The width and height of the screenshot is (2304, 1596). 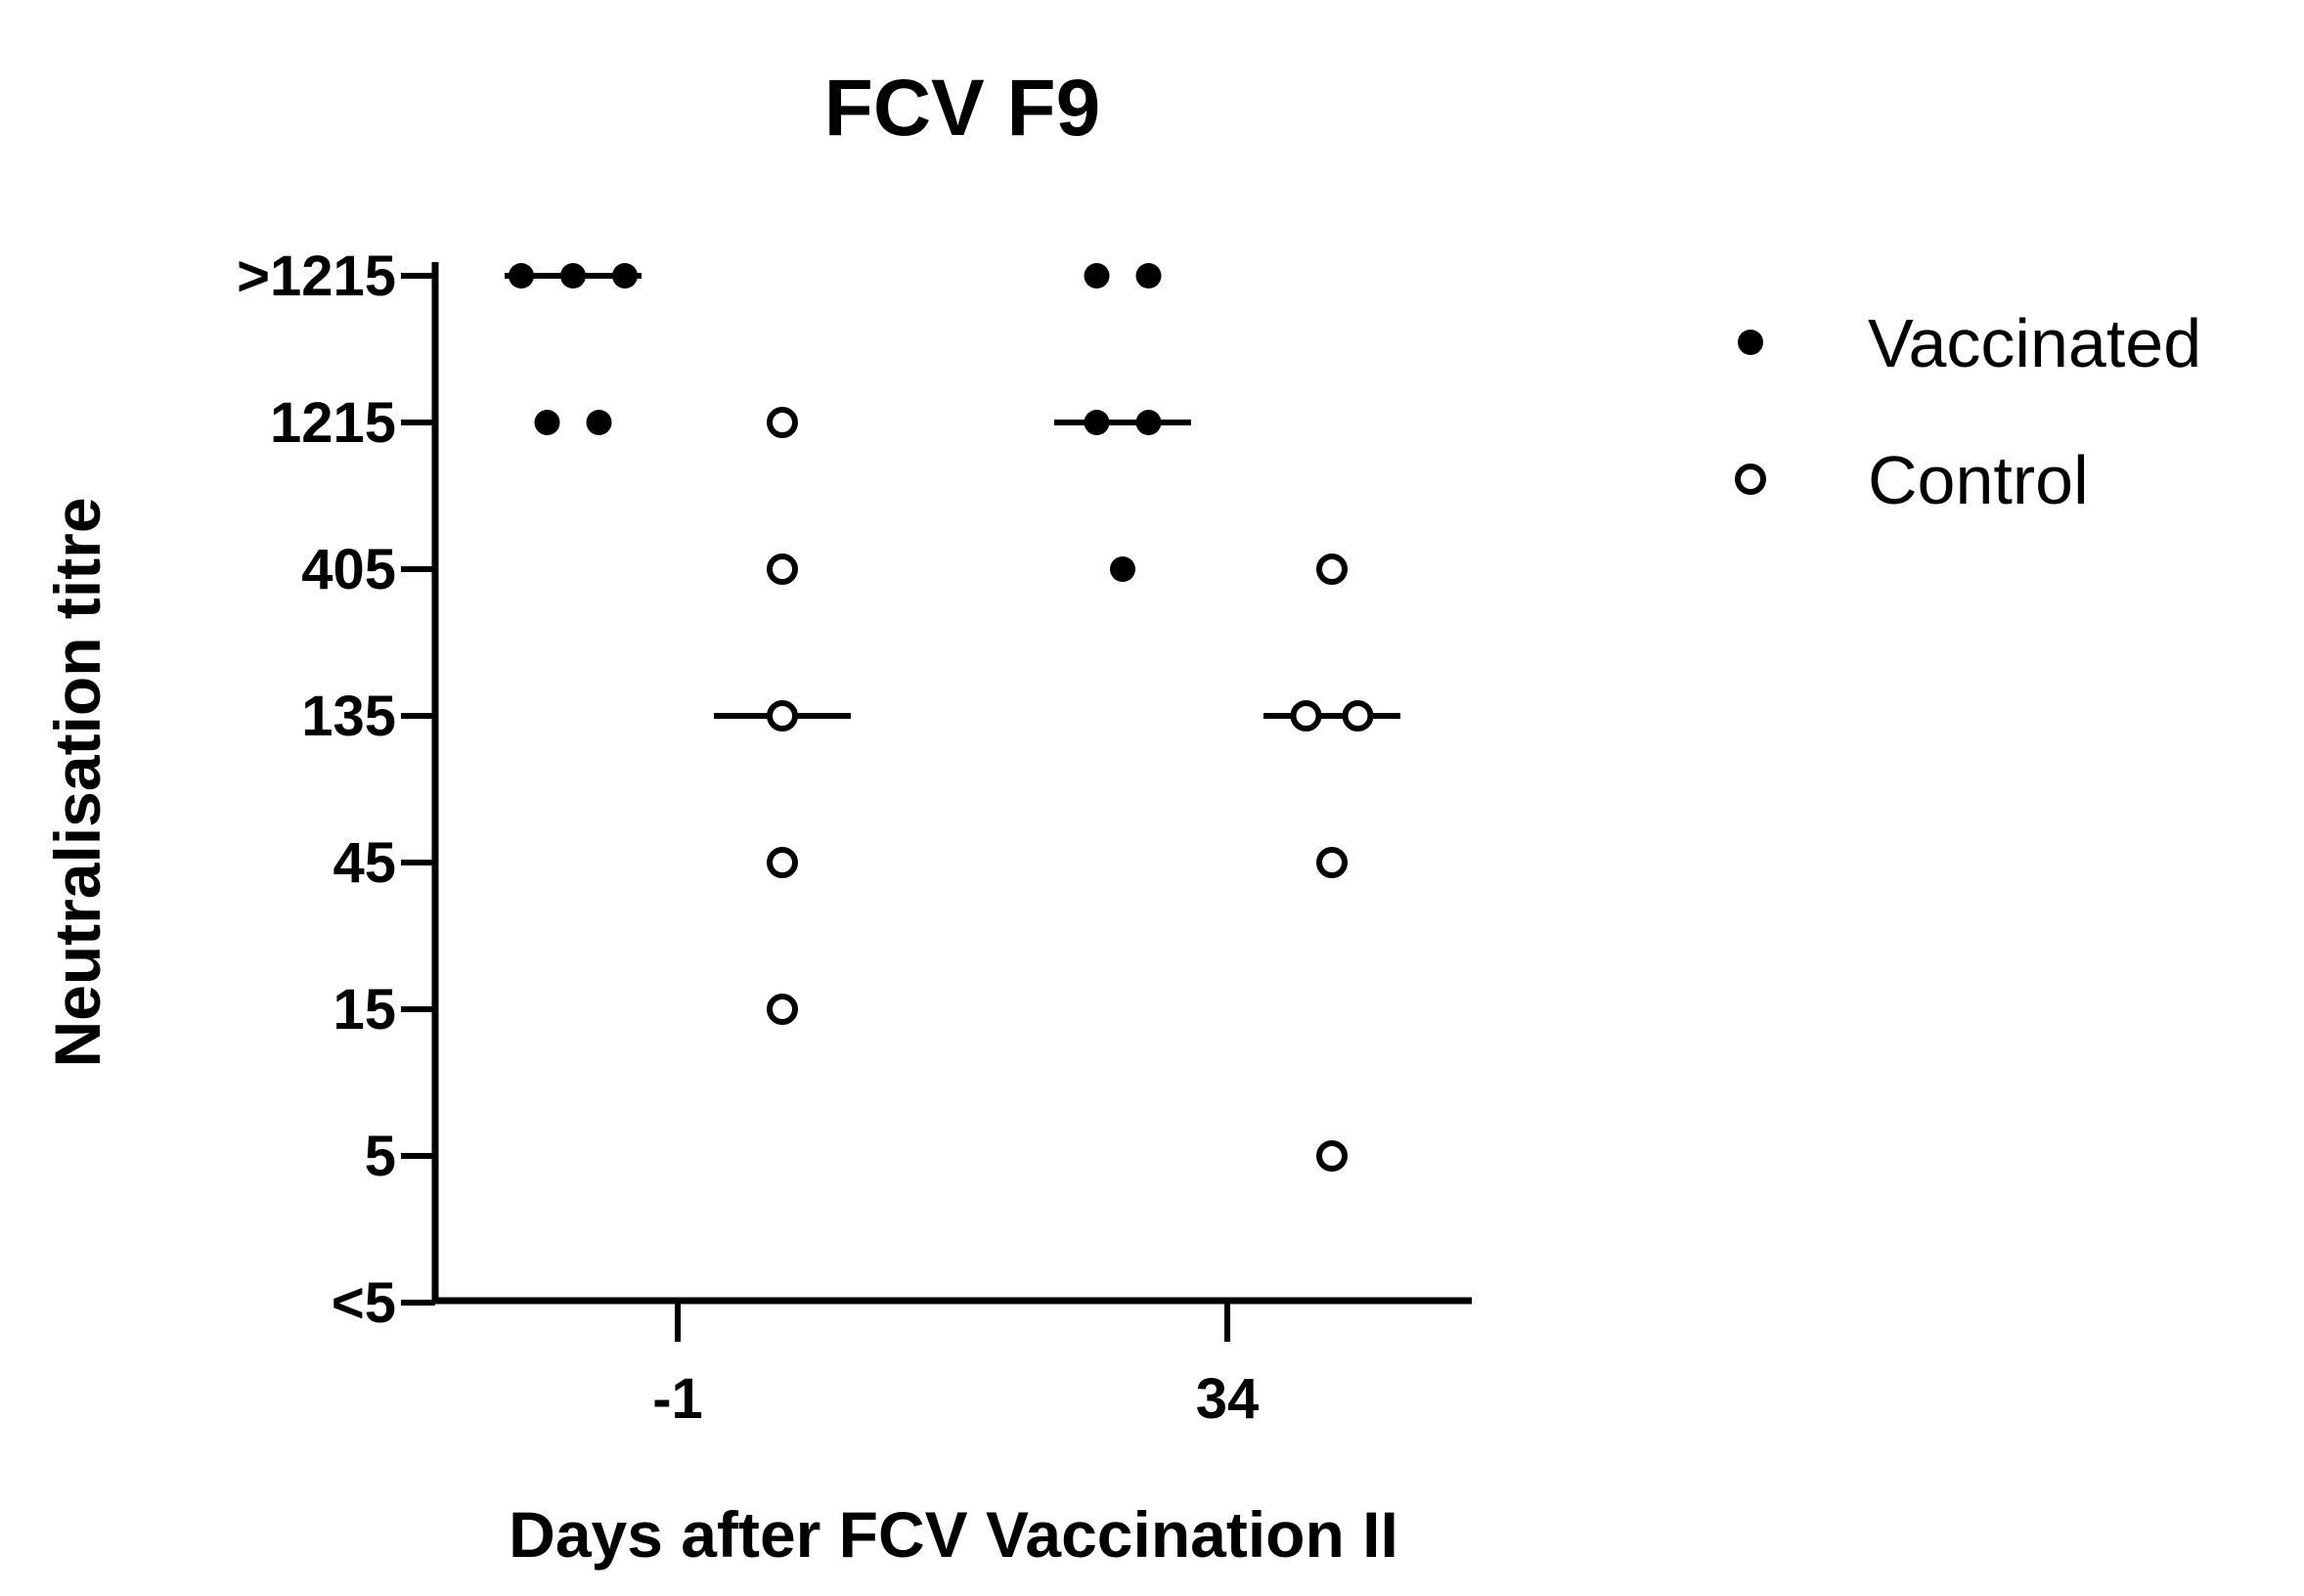 I want to click on y-tick-label: 45, so click(x=364, y=863).